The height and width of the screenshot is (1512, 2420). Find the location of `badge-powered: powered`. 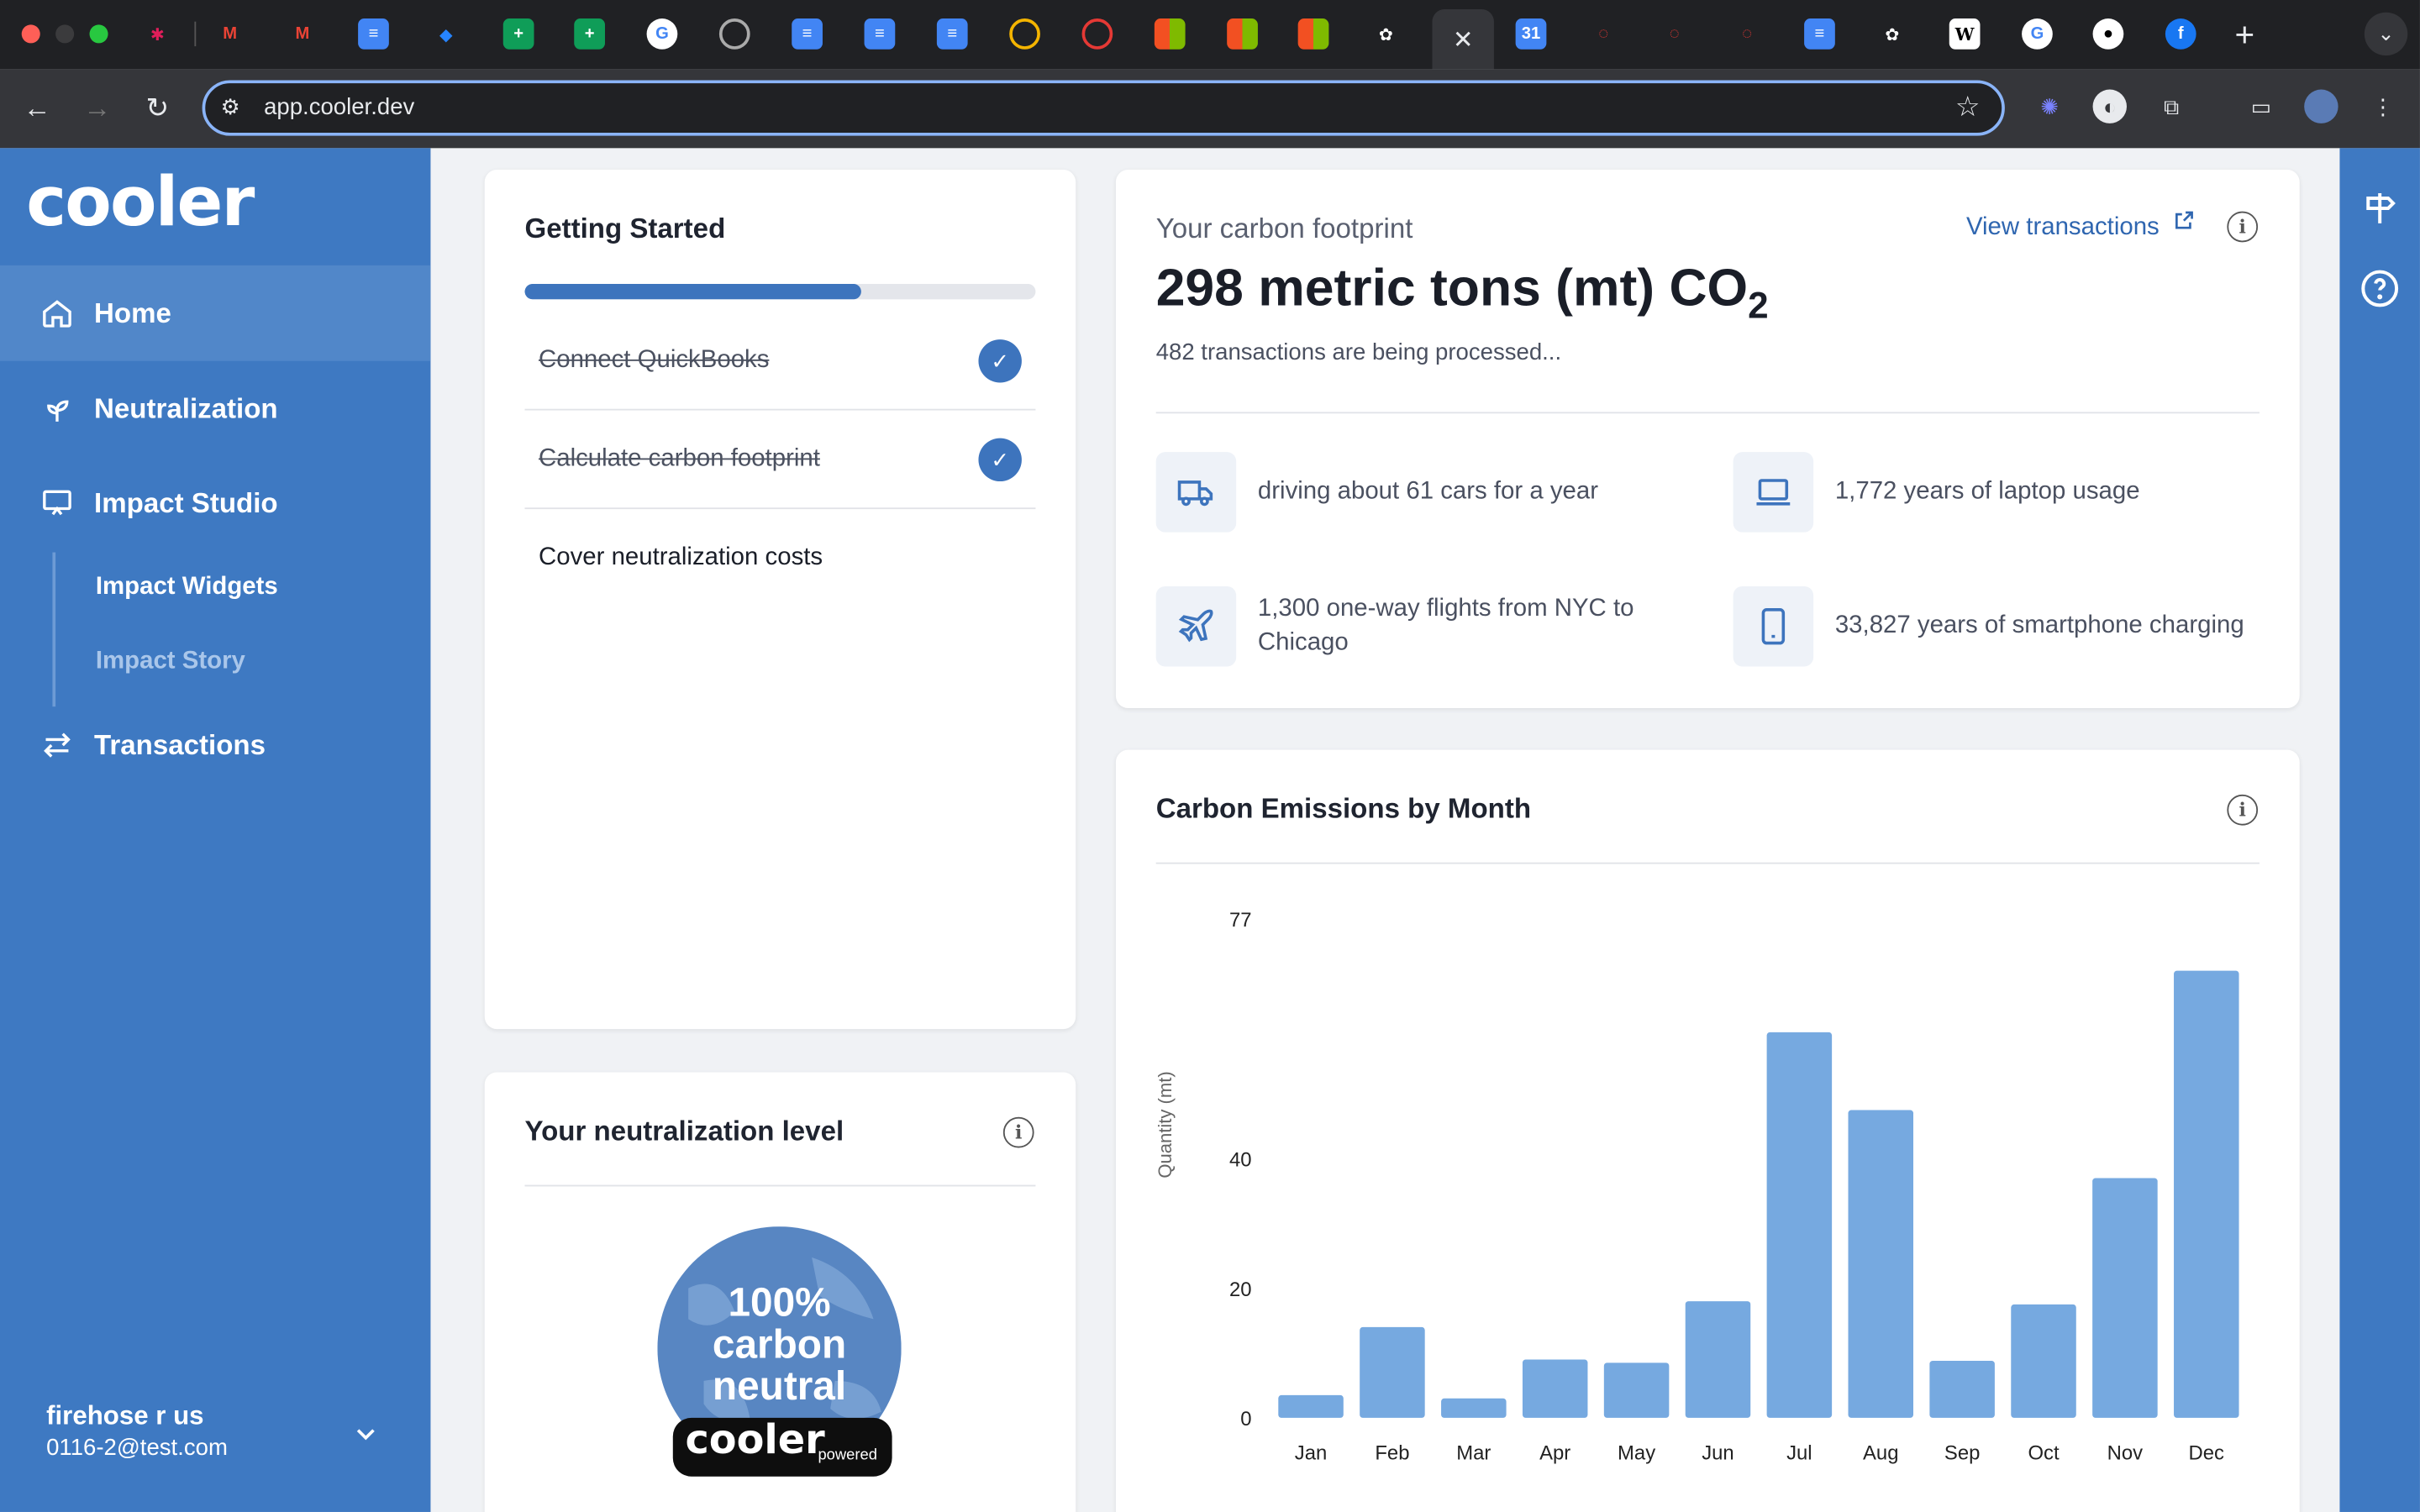

badge-powered: powered is located at coordinates (847, 1455).